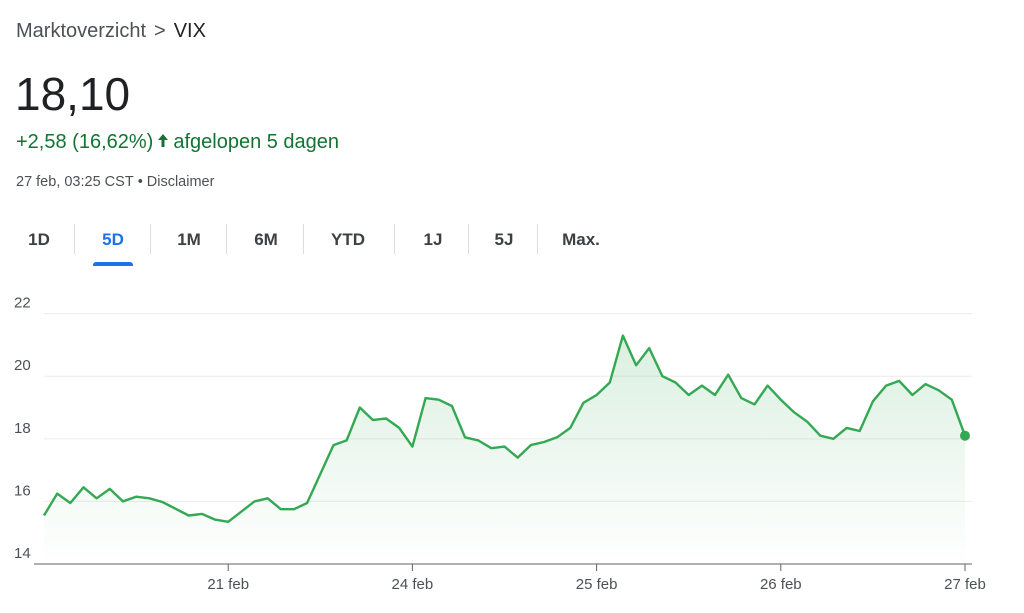  I want to click on x-tick-label: 26 feb, so click(781, 584).